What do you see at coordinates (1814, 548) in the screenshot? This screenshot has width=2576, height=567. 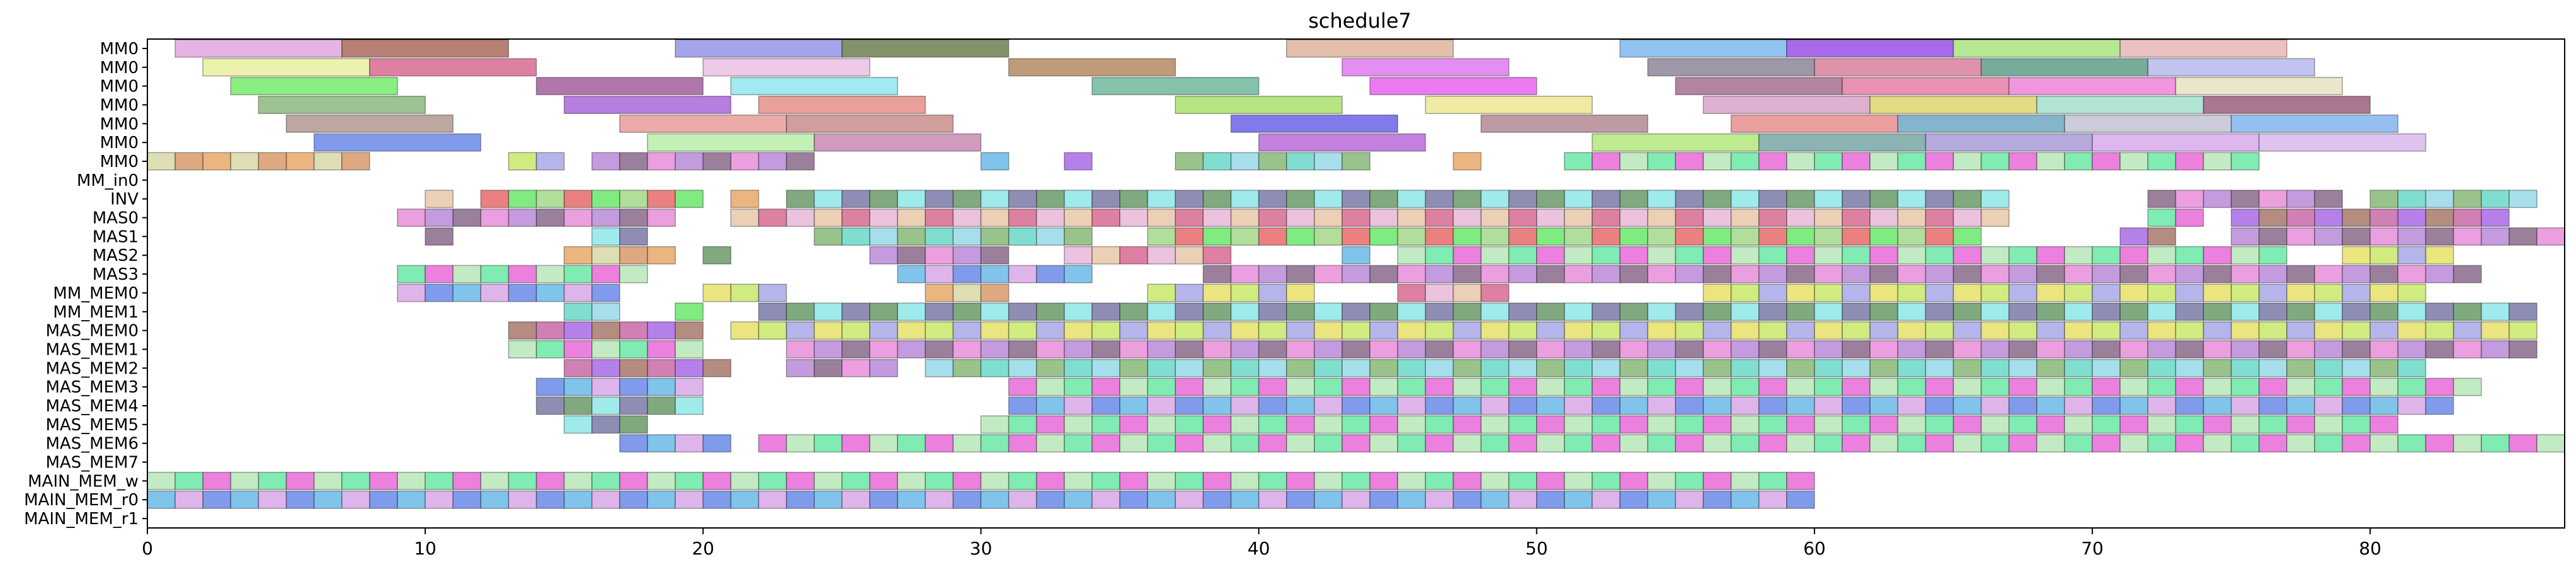 I see `x-tick-label: 60` at bounding box center [1814, 548].